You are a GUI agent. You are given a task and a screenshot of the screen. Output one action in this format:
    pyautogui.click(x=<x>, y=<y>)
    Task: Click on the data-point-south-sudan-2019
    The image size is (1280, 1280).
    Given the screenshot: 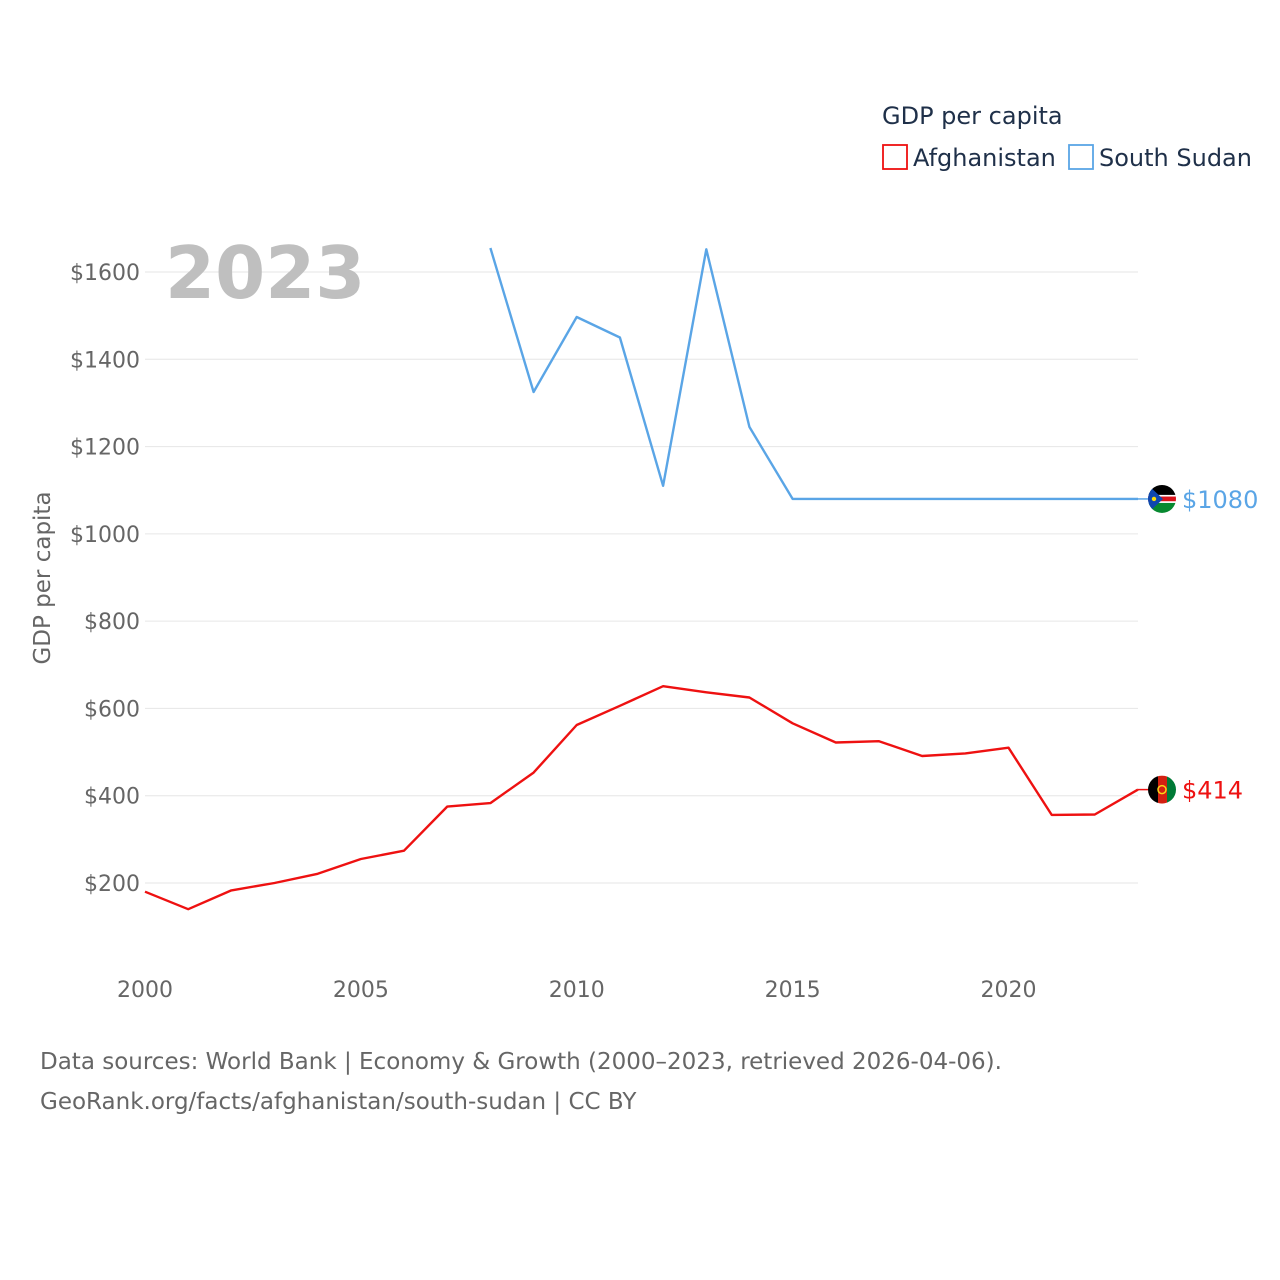 What is the action you would take?
    pyautogui.click(x=965, y=499)
    